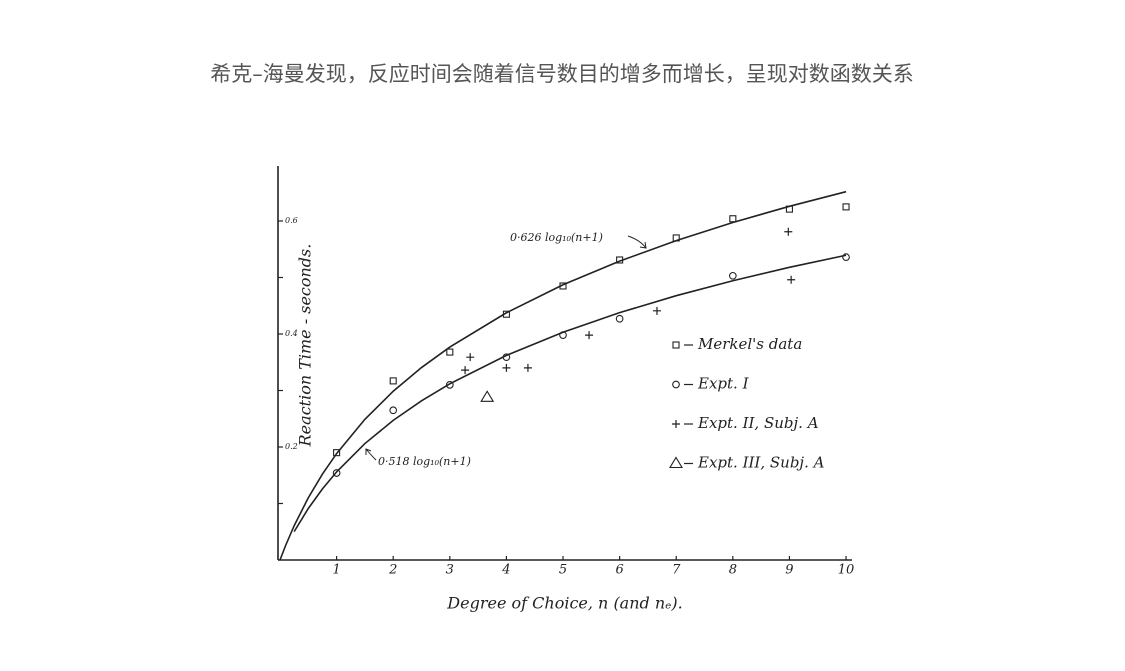  What do you see at coordinates (733, 570) in the screenshot?
I see `x-tick-label: 8` at bounding box center [733, 570].